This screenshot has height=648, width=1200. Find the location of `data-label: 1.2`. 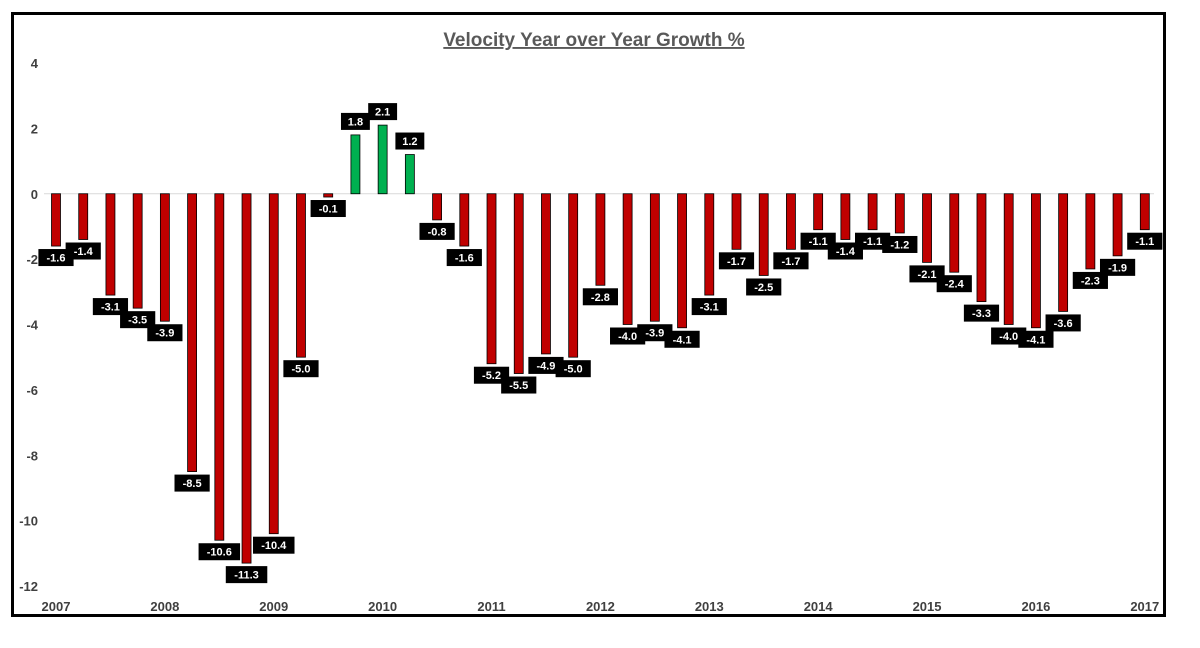

data-label: 1.2 is located at coordinates (409, 142).